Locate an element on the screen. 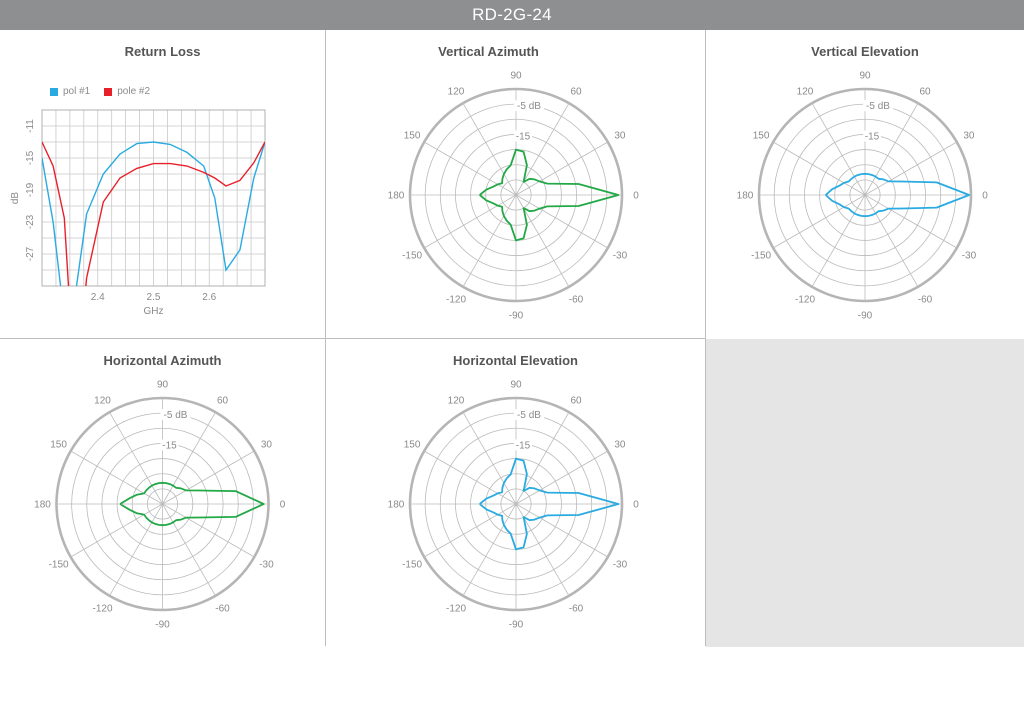 The height and width of the screenshot is (708, 1024). polar-angle-label: 150 is located at coordinates (412, 136).